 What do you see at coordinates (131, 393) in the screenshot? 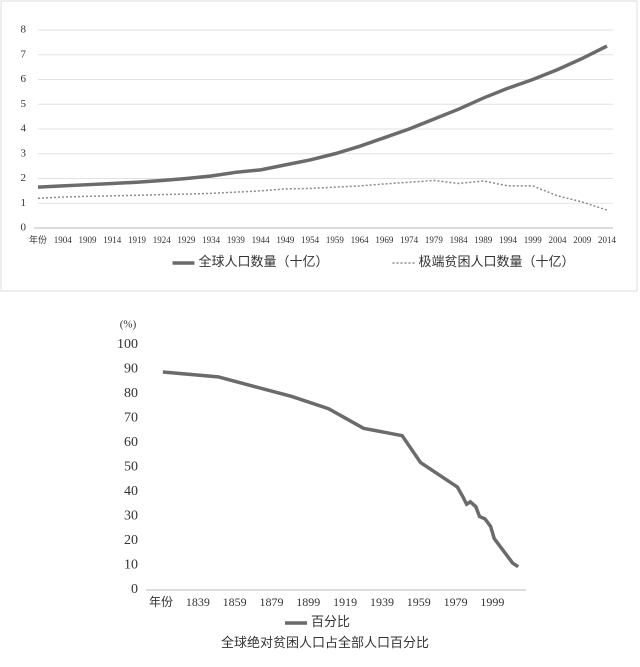
I see `y-tick-label: 80` at bounding box center [131, 393].